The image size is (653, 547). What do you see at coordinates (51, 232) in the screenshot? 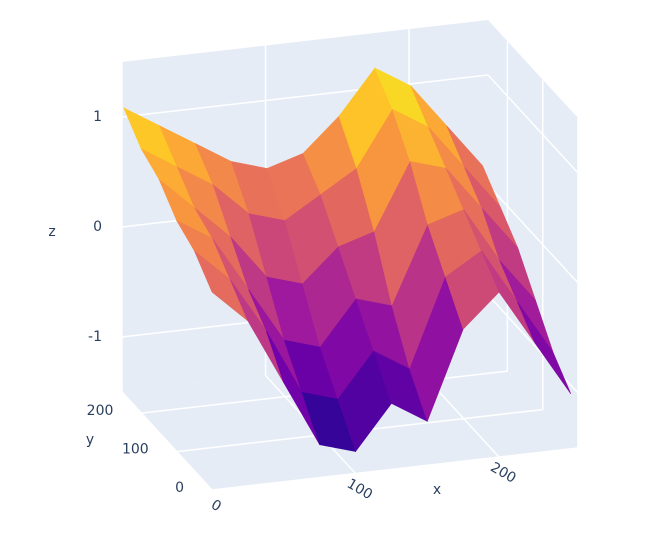
I see `z-axis-title: z` at bounding box center [51, 232].